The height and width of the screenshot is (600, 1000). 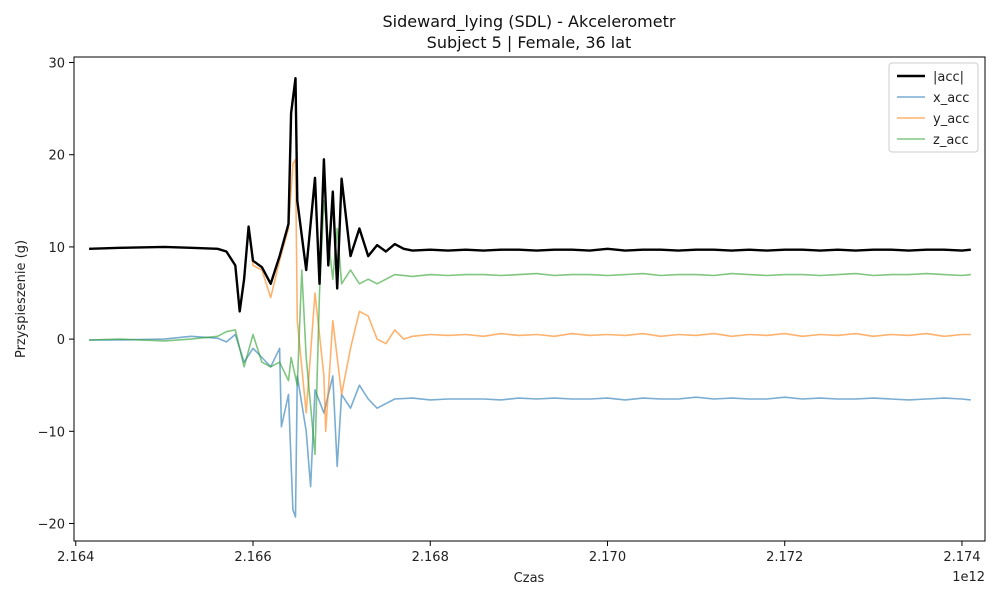 What do you see at coordinates (56, 156) in the screenshot?
I see `y-tick-label: 20` at bounding box center [56, 156].